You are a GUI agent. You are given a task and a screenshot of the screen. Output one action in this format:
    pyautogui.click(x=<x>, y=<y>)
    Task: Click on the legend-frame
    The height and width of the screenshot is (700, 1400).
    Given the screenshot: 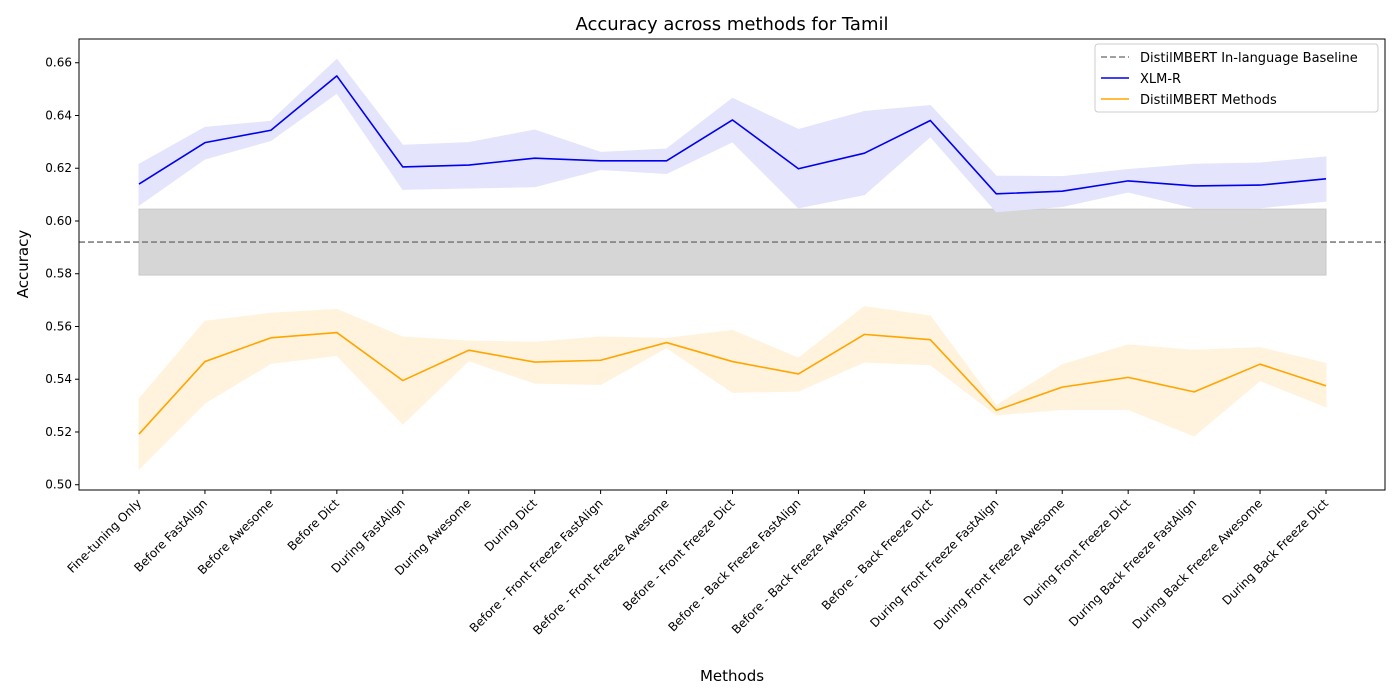 What is the action you would take?
    pyautogui.click(x=1236, y=78)
    